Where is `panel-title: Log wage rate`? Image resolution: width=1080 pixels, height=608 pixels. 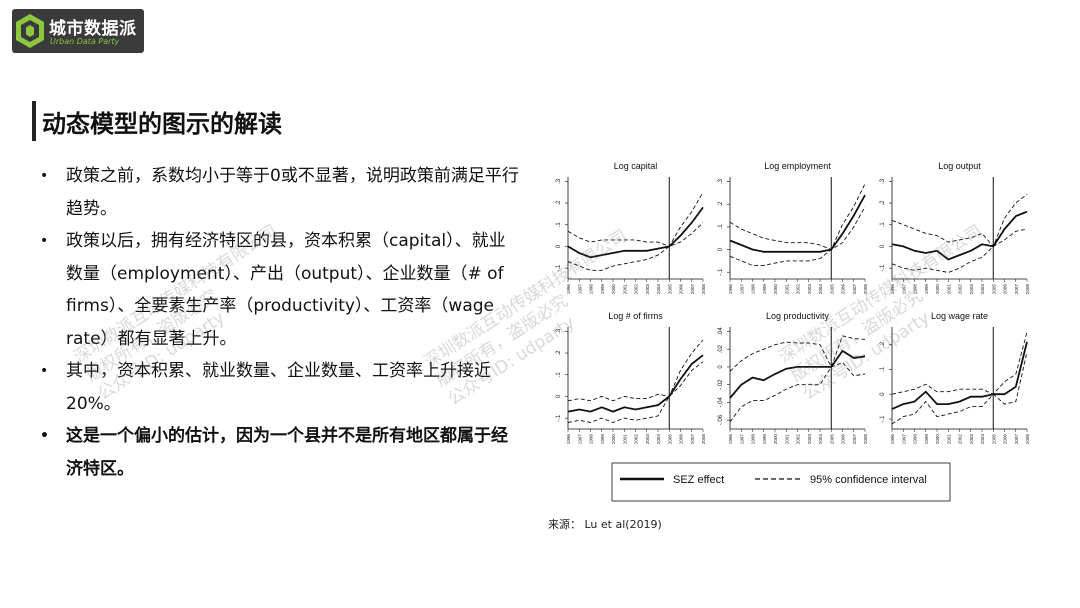
panel-title: Log wage rate is located at coordinates (959, 316).